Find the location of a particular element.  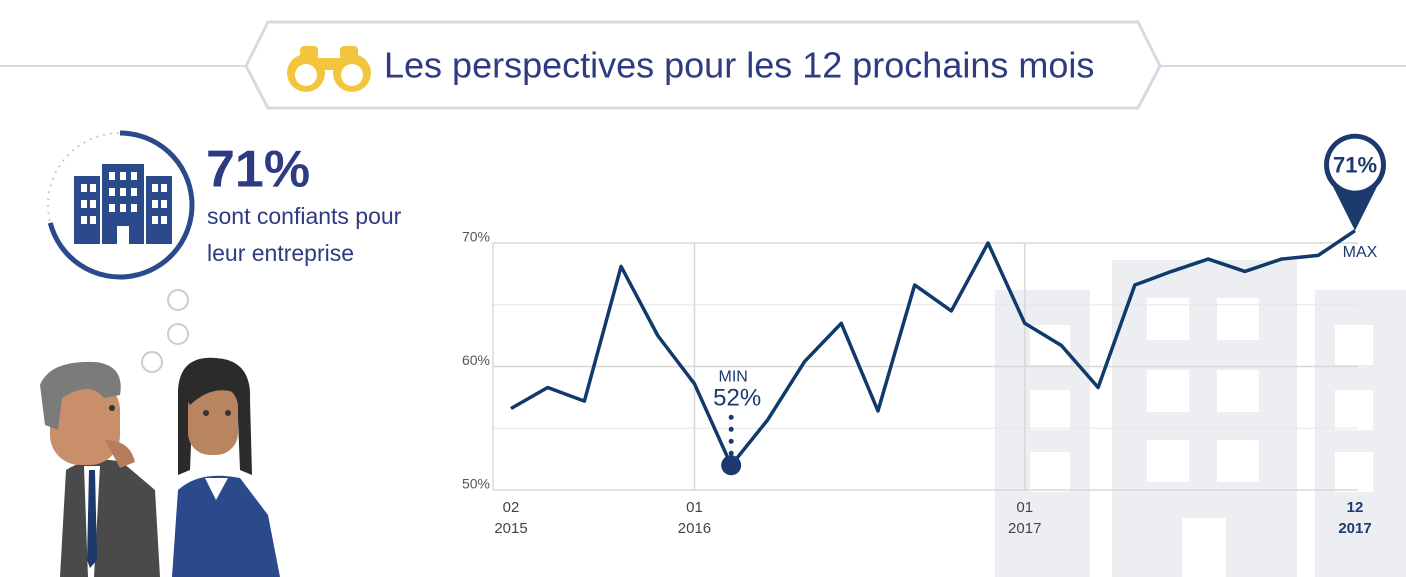

max-value-label: 71% is located at coordinates (1355, 164).